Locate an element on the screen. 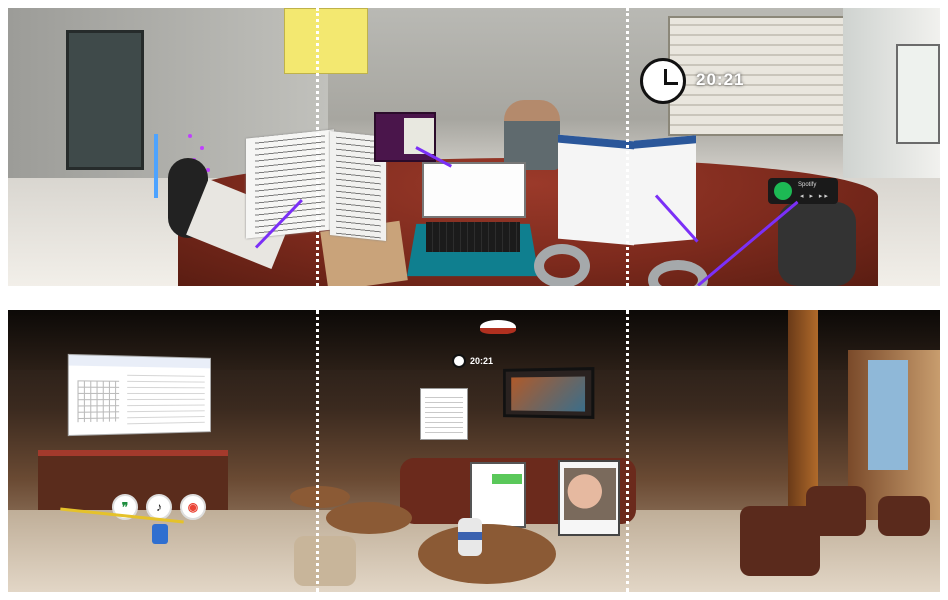  photo-window is located at coordinates (589, 498).